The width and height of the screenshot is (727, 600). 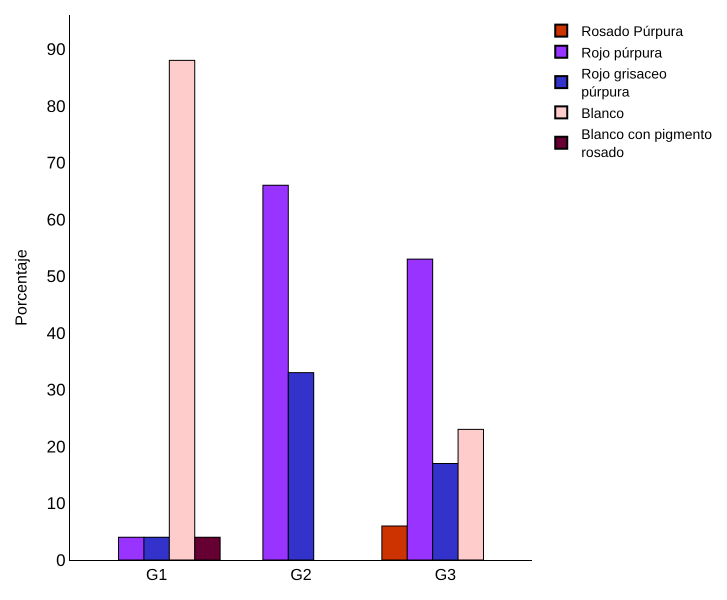 I want to click on y-axis-title: Porcentaje, so click(x=22, y=287).